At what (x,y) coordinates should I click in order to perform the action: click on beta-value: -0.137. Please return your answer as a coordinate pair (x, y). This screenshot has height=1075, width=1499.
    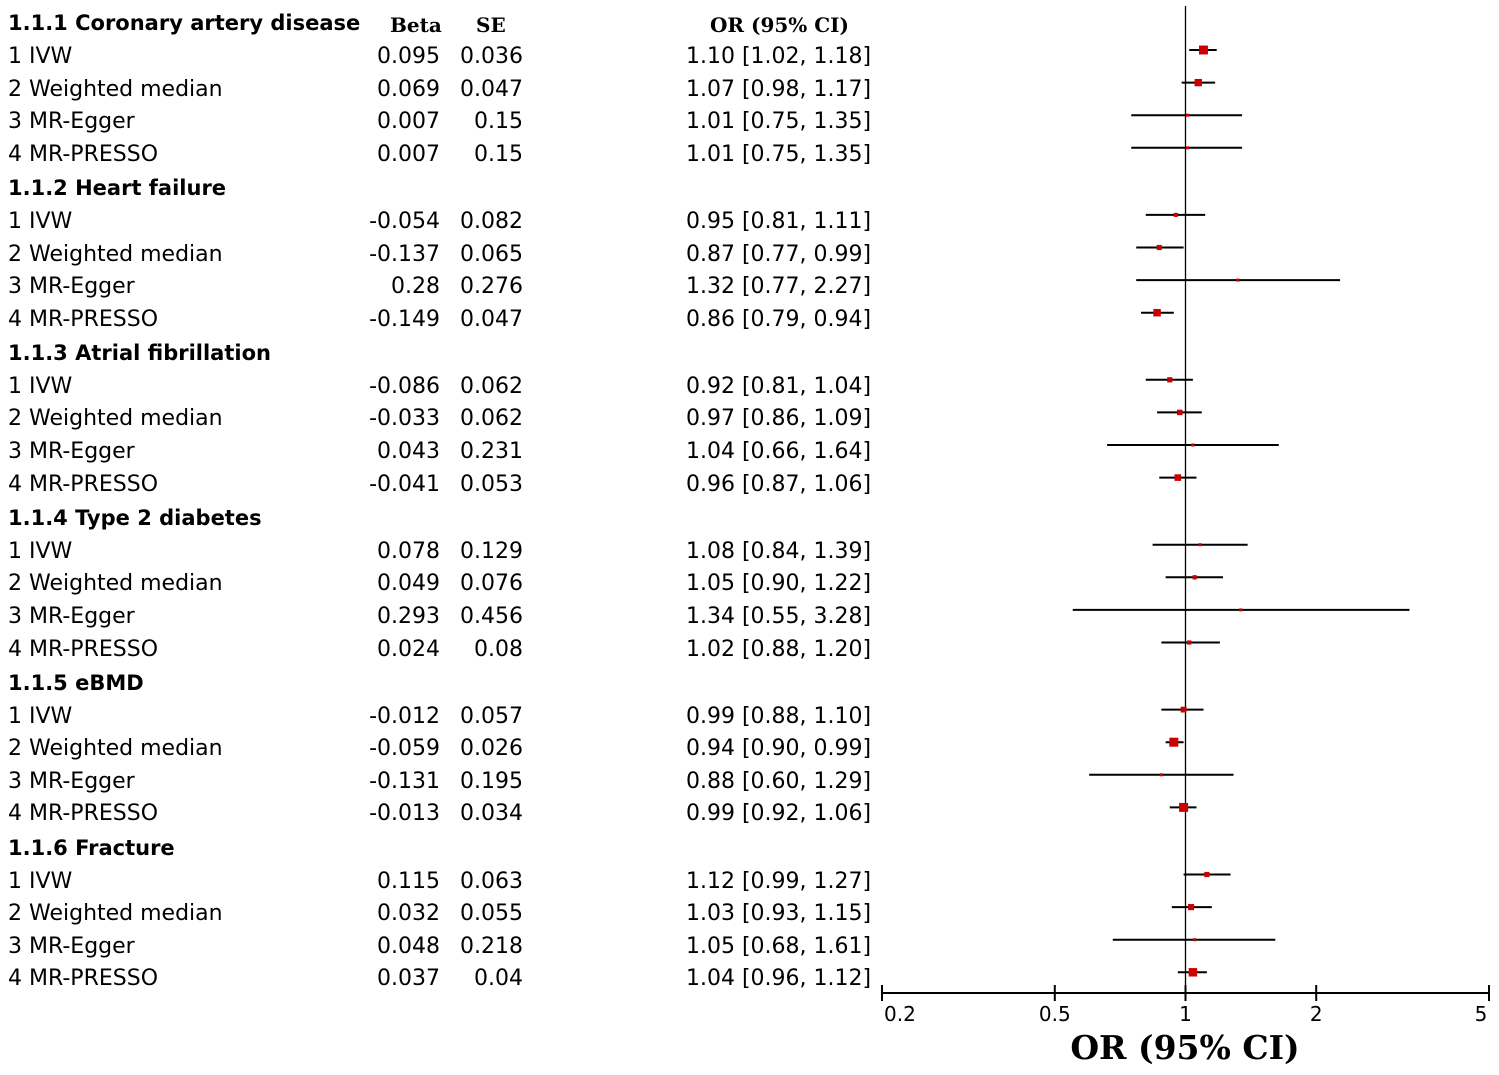
    Looking at the image, I should click on (404, 254).